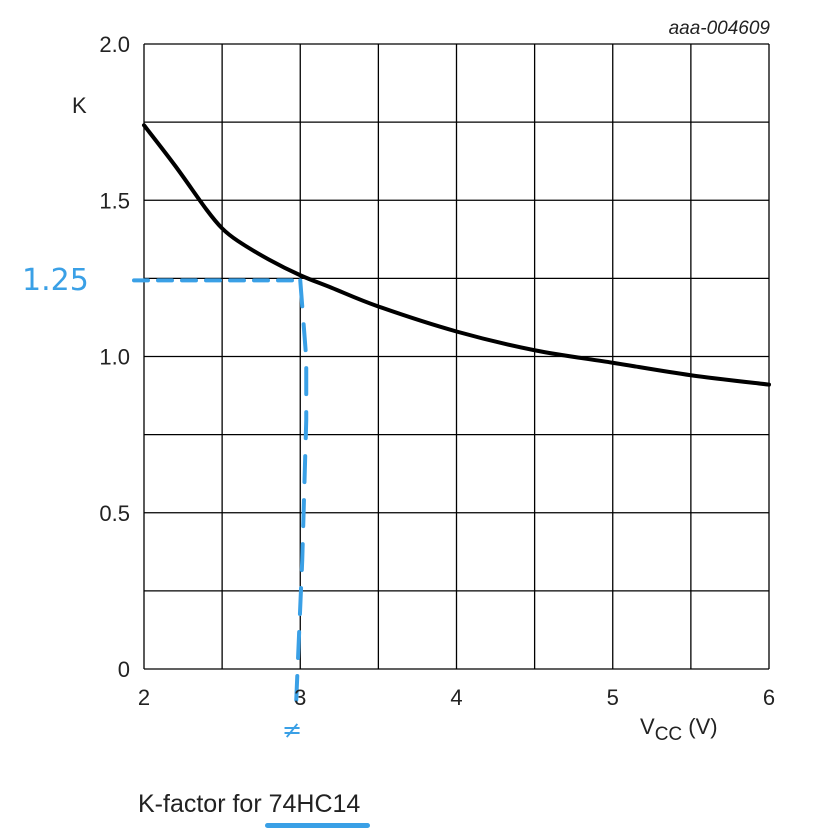 The width and height of the screenshot is (824, 840). Describe the element at coordinates (317, 809) in the screenshot. I see `caption-part-number: 74HC14` at that location.